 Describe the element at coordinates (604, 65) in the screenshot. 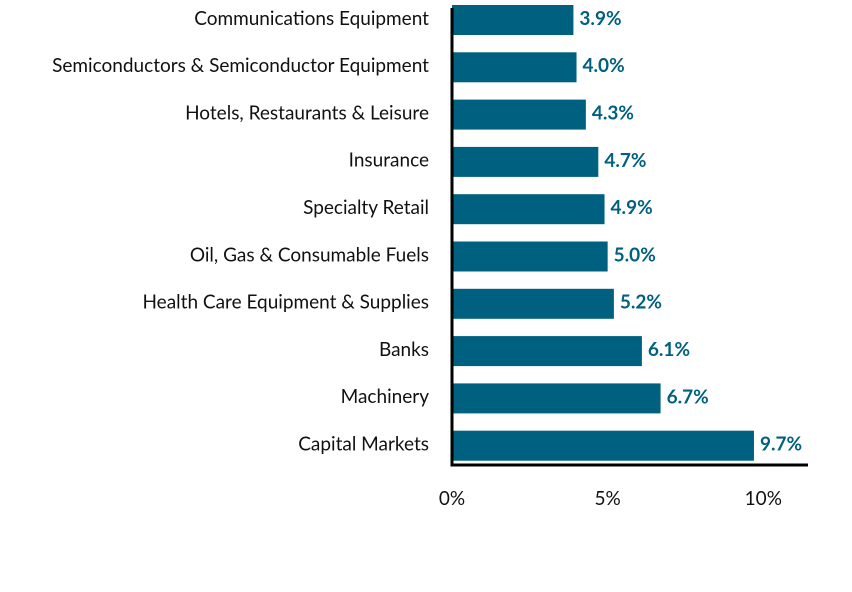

I see `value-label: 4.0%` at that location.